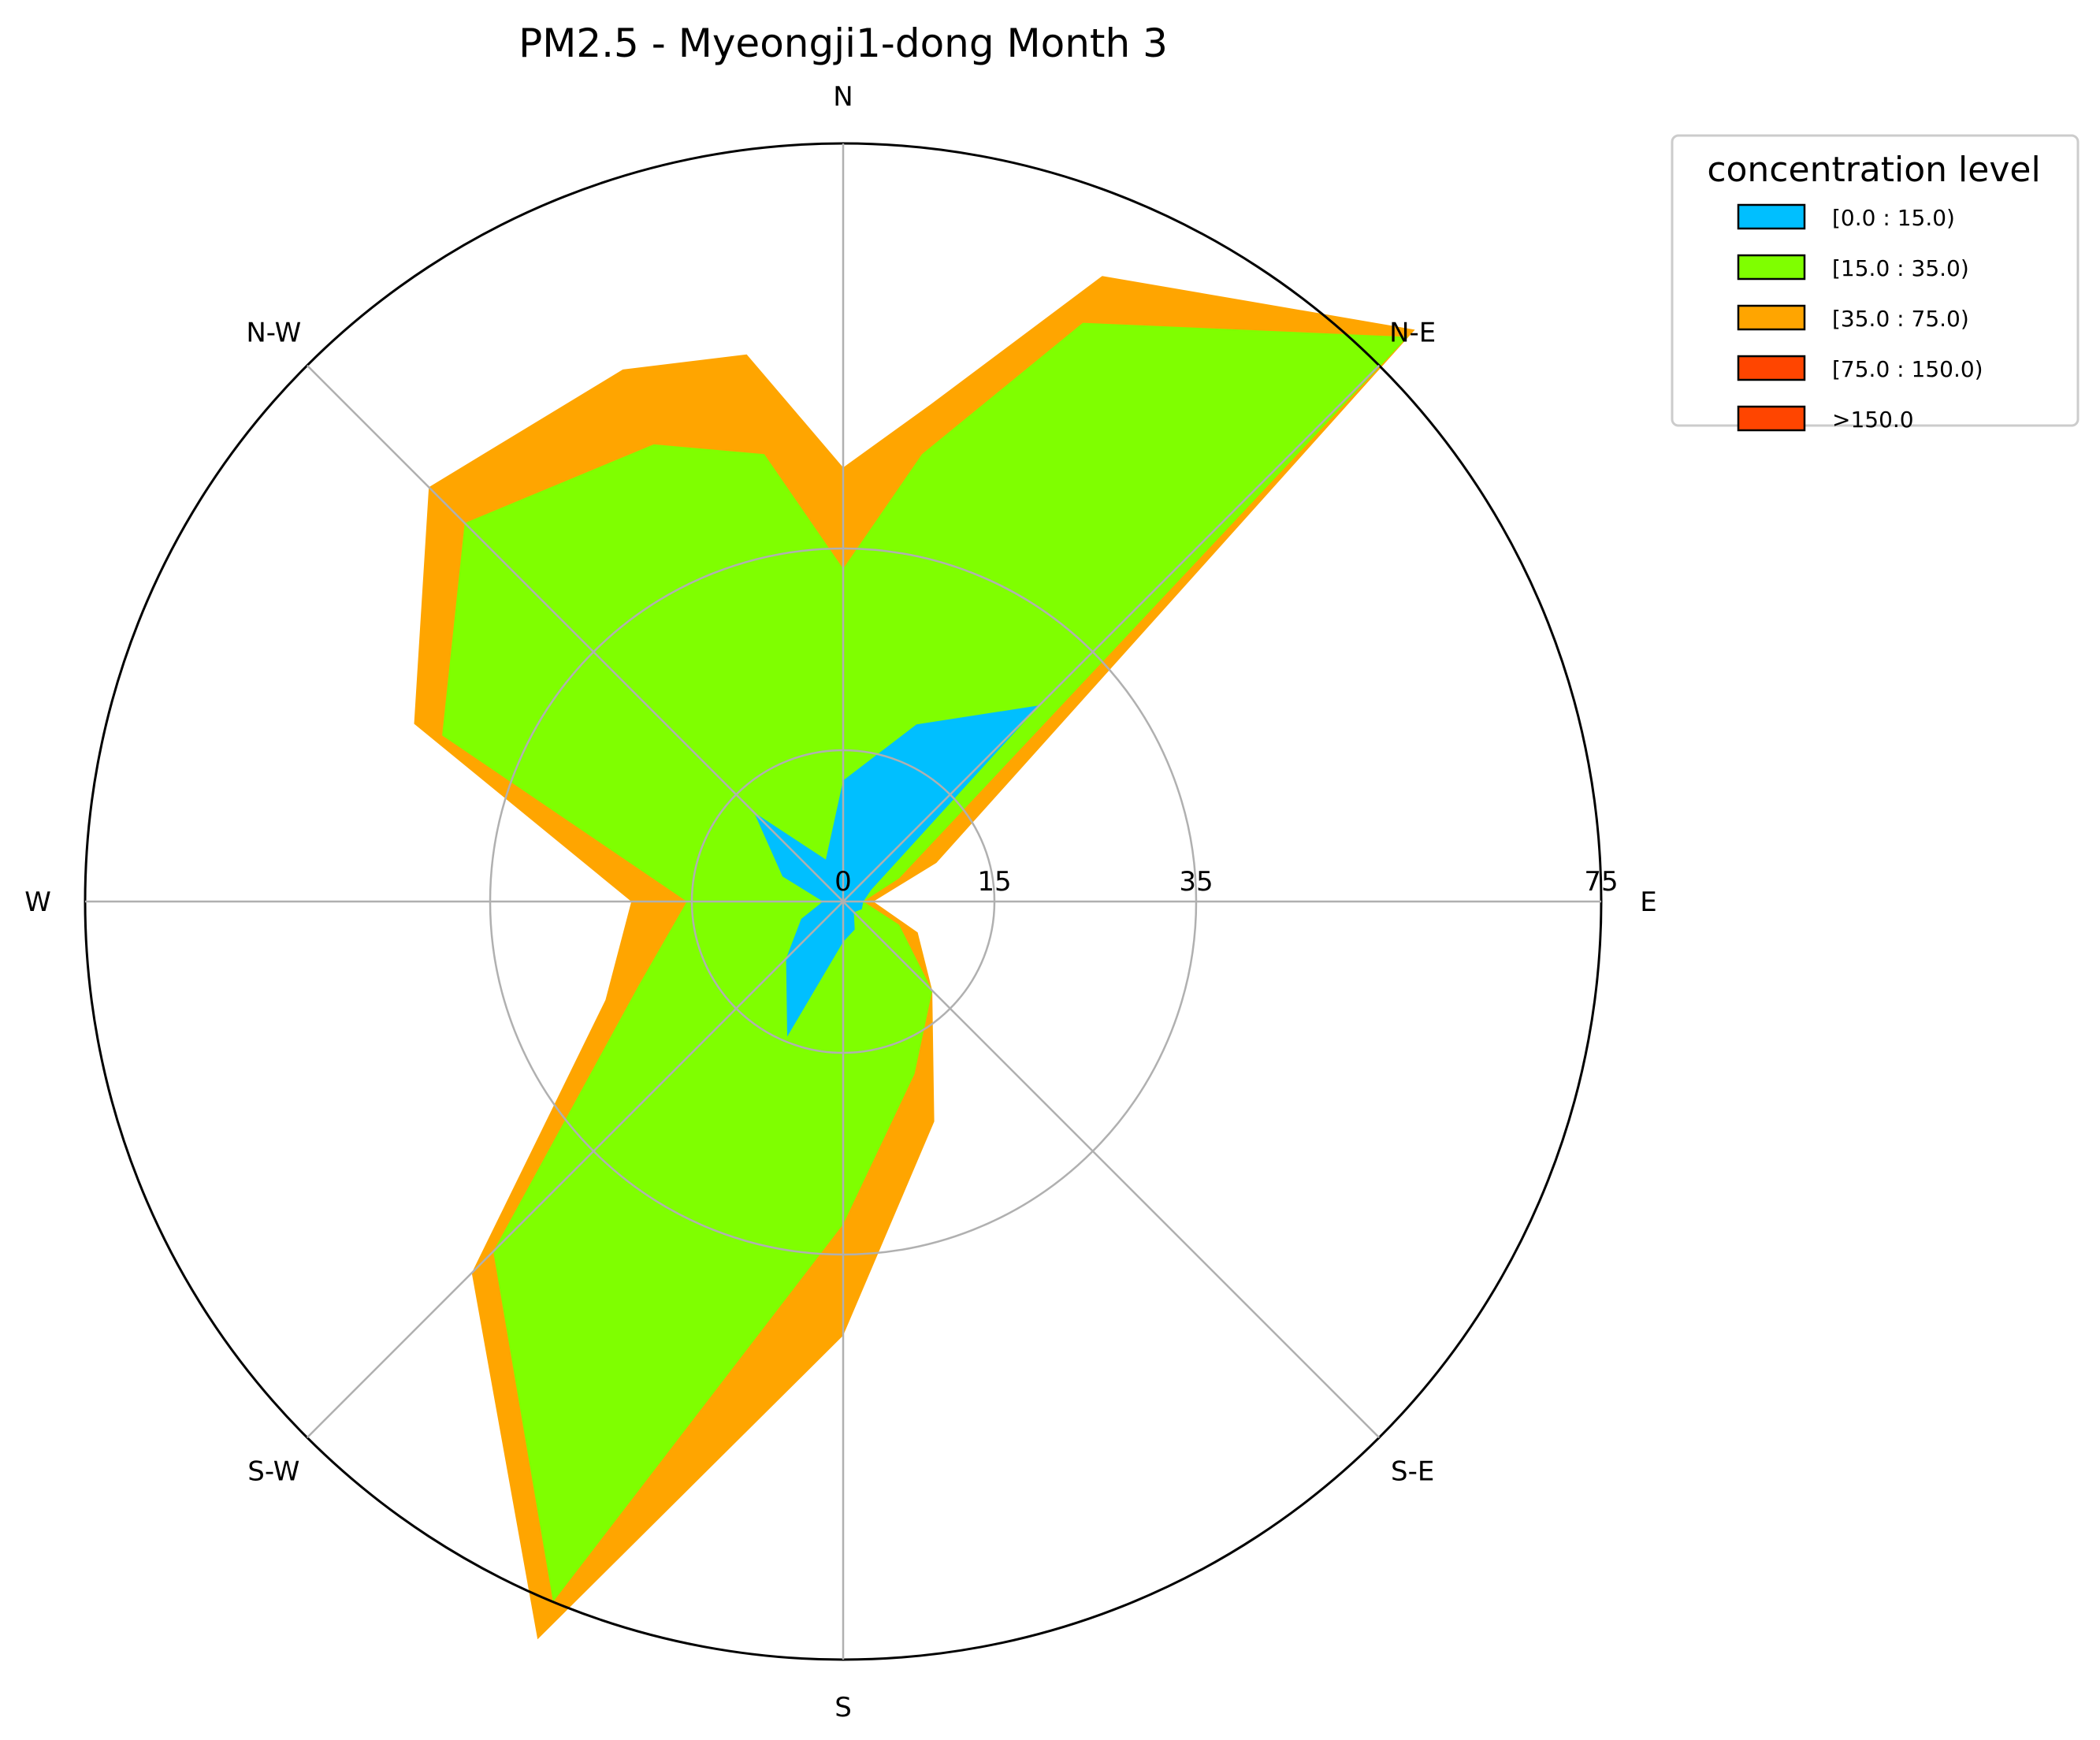 The height and width of the screenshot is (1740, 2100). What do you see at coordinates (1900, 319) in the screenshot?
I see `legend-label-2: [35.0 : 75.0)` at bounding box center [1900, 319].